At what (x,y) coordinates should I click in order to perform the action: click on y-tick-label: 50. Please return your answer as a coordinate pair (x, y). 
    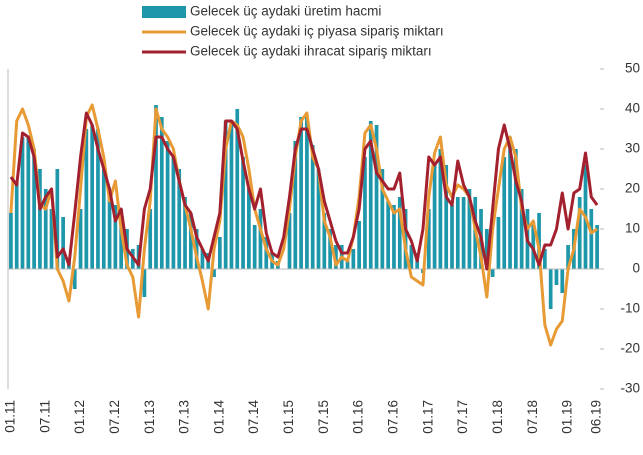
    Looking at the image, I should click on (632, 68).